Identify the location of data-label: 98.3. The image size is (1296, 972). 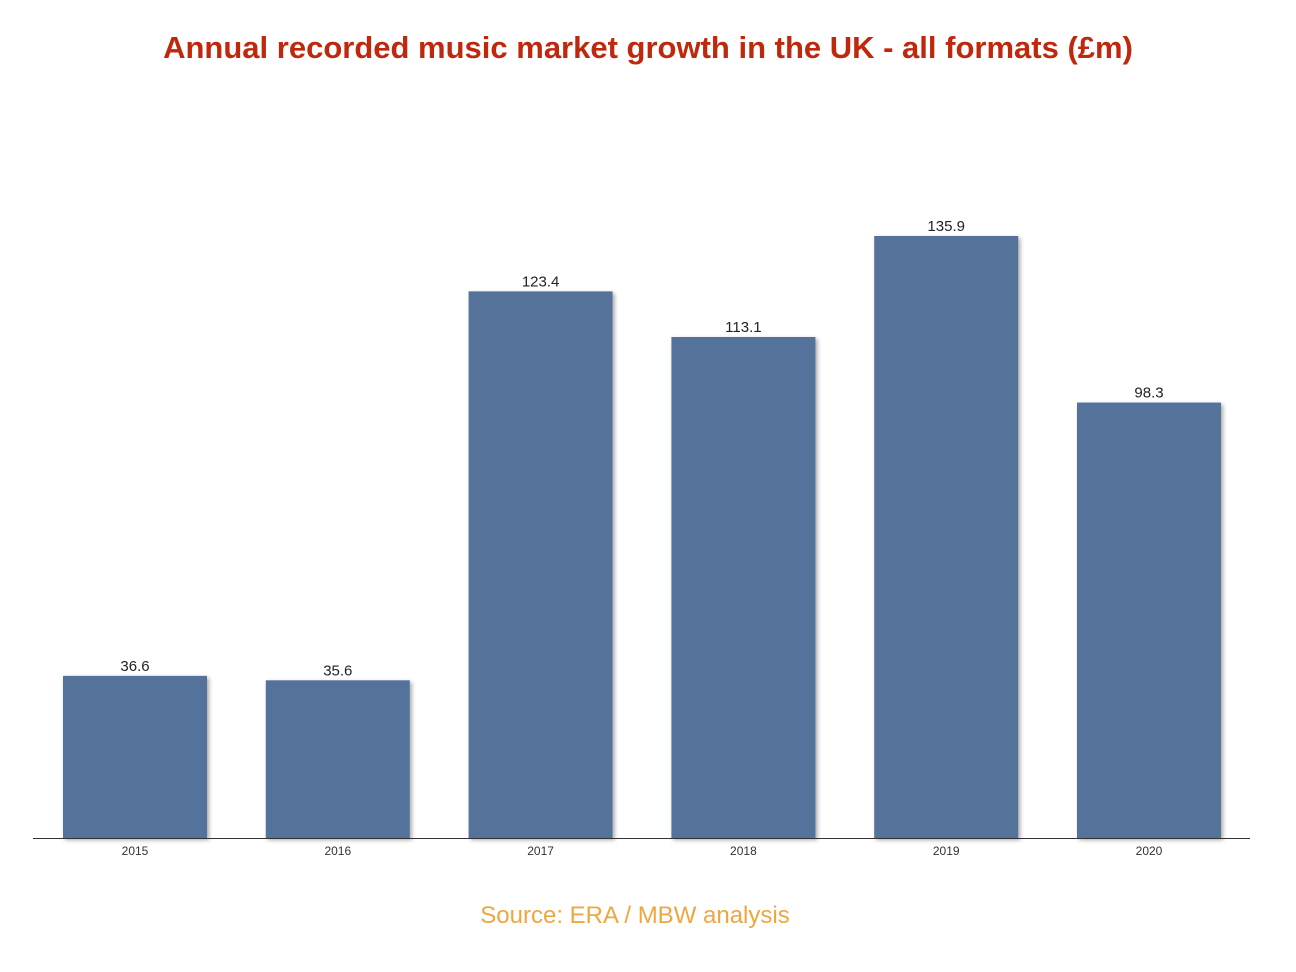
(1148, 393).